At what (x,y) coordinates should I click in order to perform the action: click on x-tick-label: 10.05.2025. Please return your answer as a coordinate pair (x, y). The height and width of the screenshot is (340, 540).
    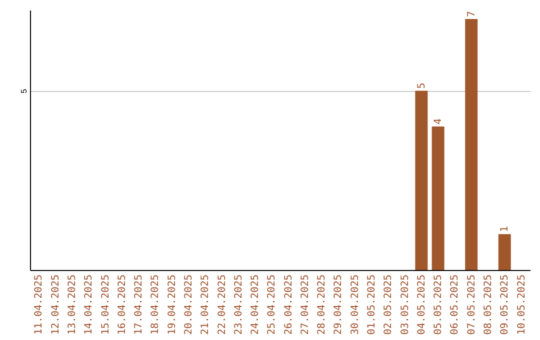
    Looking at the image, I should click on (522, 304).